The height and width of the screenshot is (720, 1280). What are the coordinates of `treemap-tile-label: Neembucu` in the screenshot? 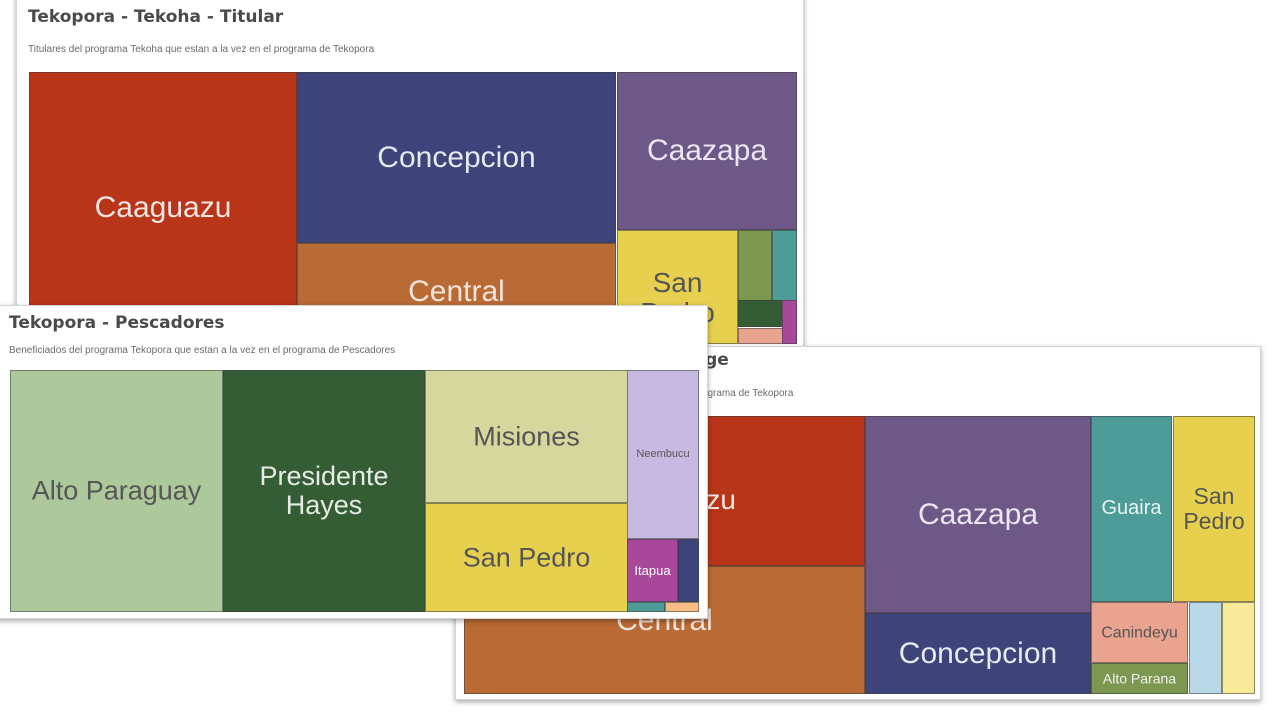 It's located at (663, 453).